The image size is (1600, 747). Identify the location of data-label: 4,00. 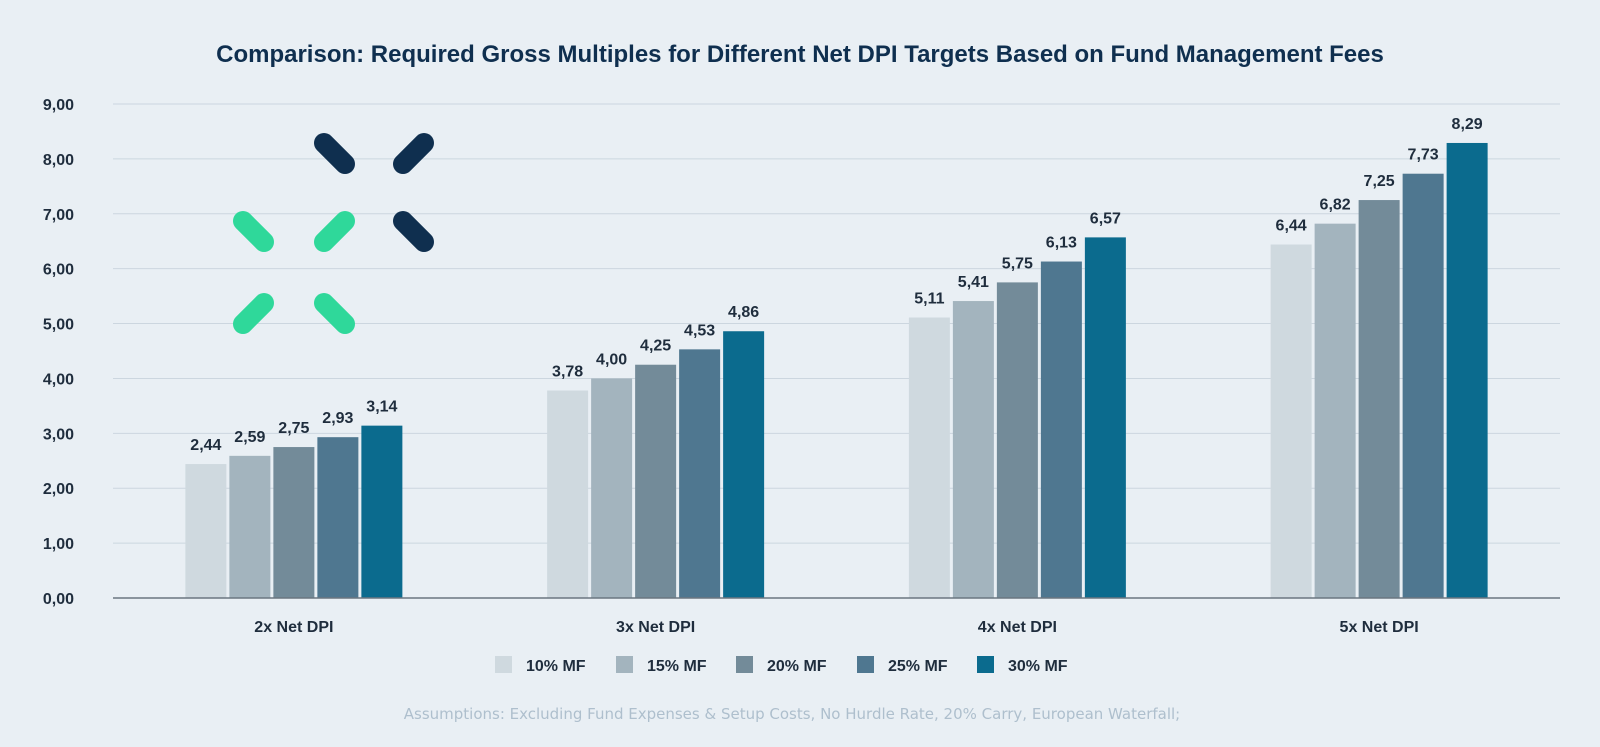
(611, 359).